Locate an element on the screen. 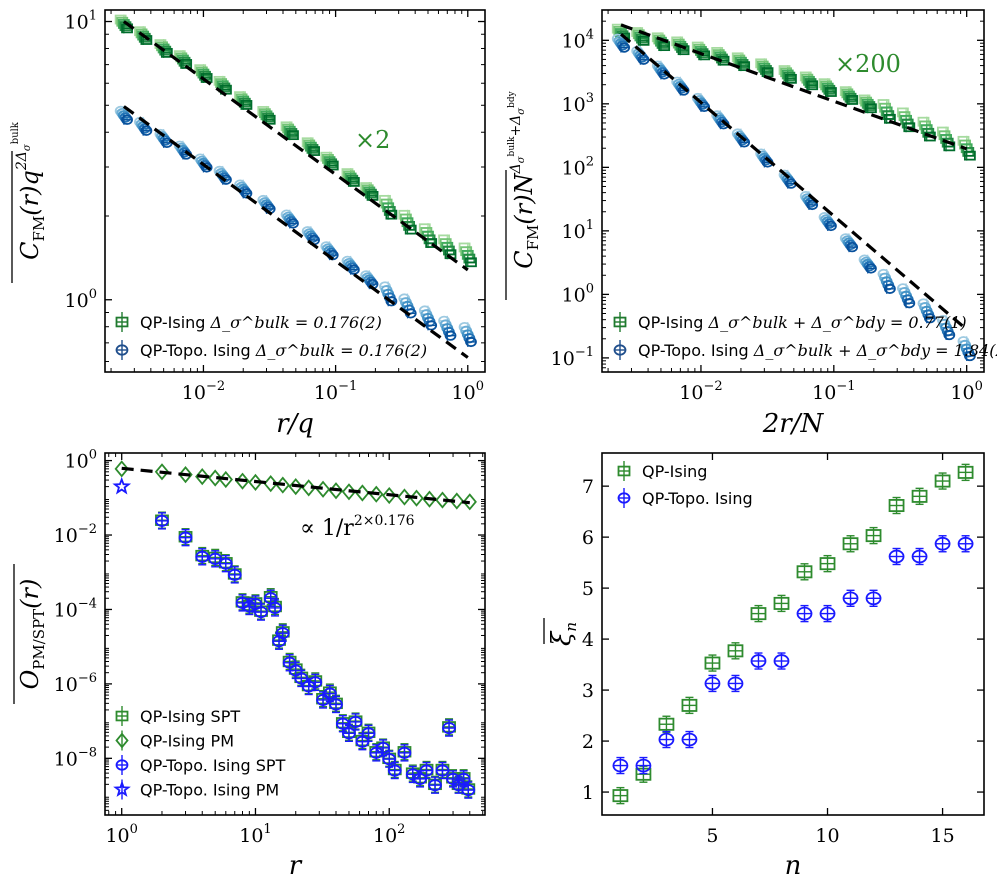  panel-a-ytick-label-1: 10¹ is located at coordinates (81, 21).